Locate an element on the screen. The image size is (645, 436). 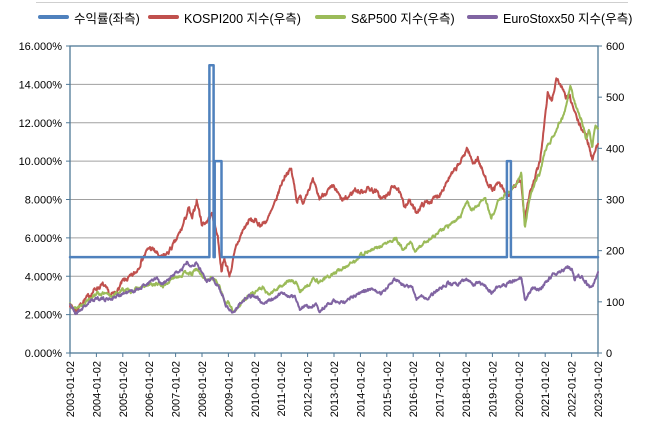
x-tick-label: 2015-01-02 is located at coordinates (388, 389).